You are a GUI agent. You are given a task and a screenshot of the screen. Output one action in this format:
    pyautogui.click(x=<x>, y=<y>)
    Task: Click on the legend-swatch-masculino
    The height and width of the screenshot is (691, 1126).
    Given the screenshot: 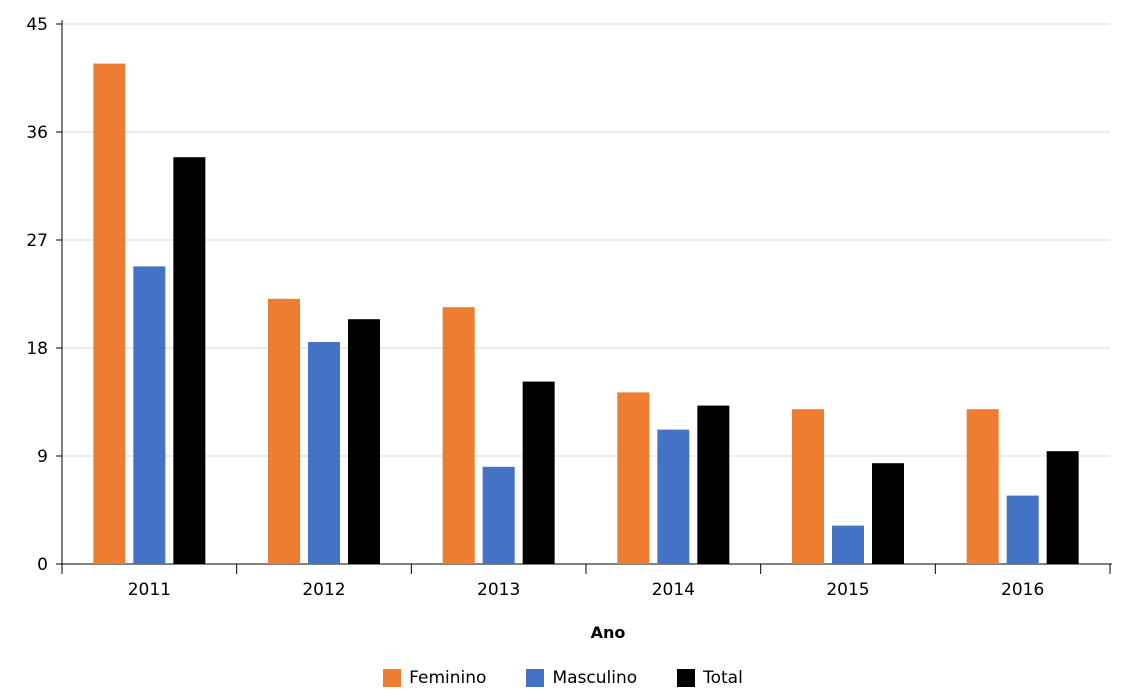 What is the action you would take?
    pyautogui.click(x=535, y=678)
    